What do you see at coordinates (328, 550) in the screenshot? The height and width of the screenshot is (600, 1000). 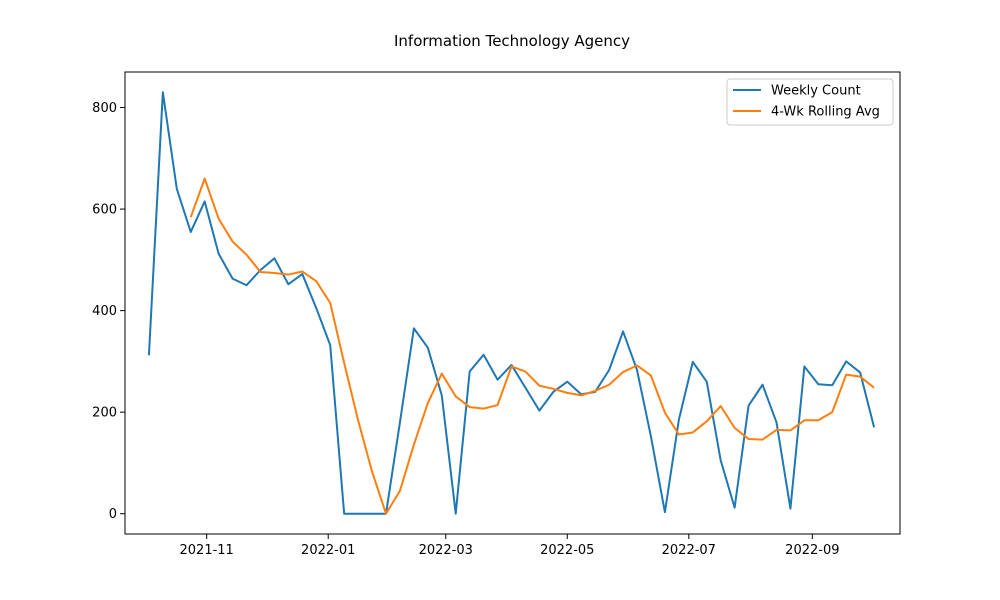 I see `x-tick-label-1: 2022-01` at bounding box center [328, 550].